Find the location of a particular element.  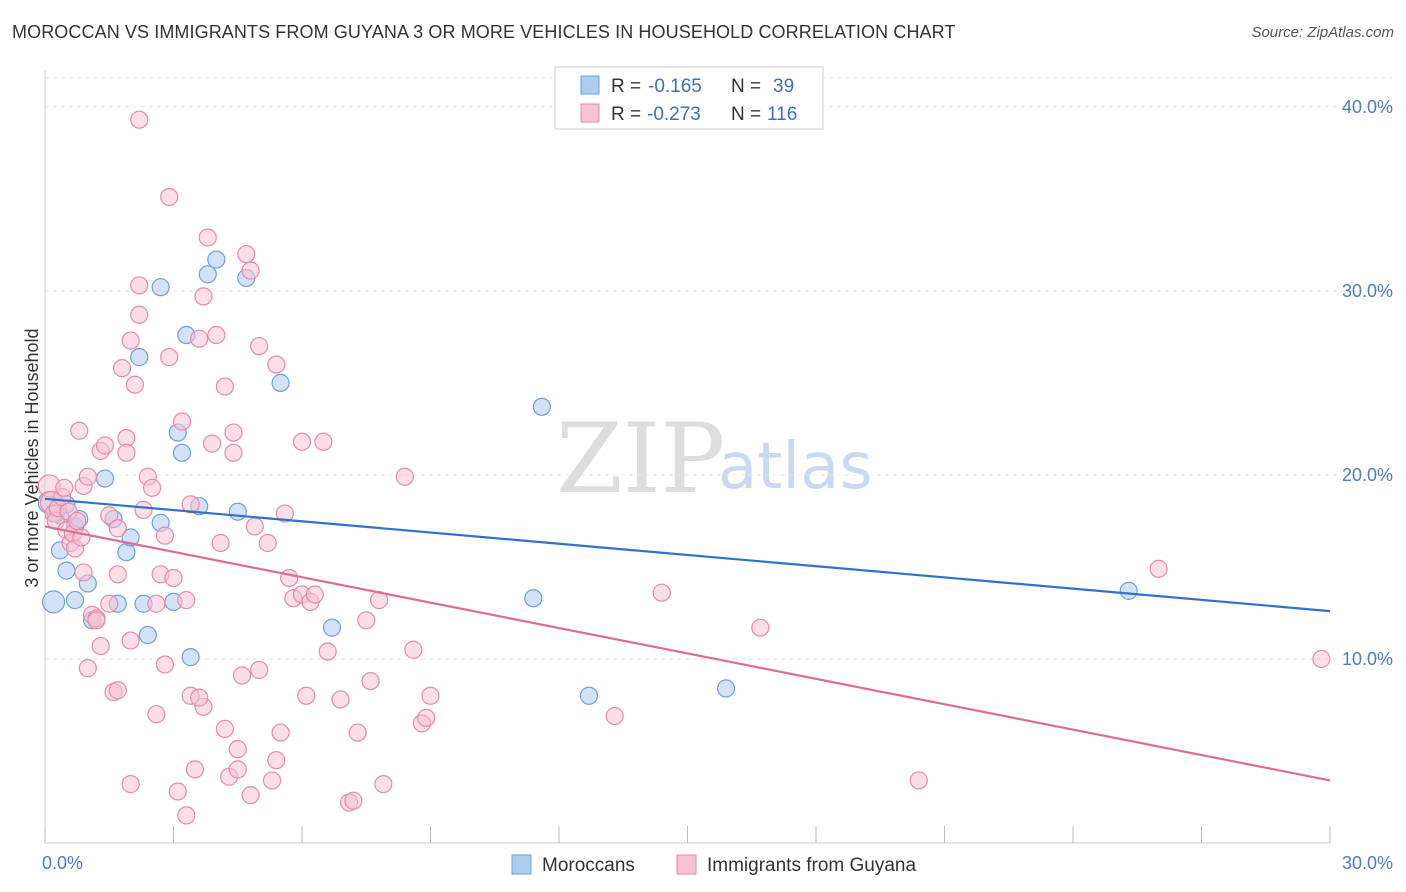

watermark-zip: ZIP is located at coordinates (640, 459).